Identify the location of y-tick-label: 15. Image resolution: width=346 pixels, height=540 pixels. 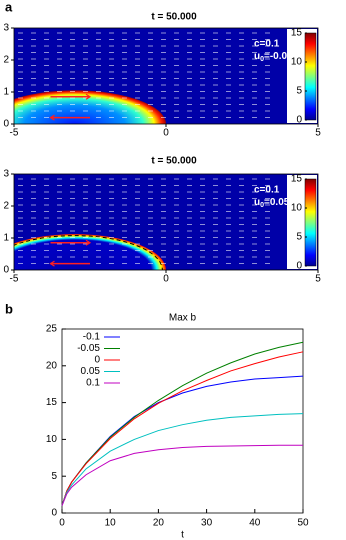
(52, 402).